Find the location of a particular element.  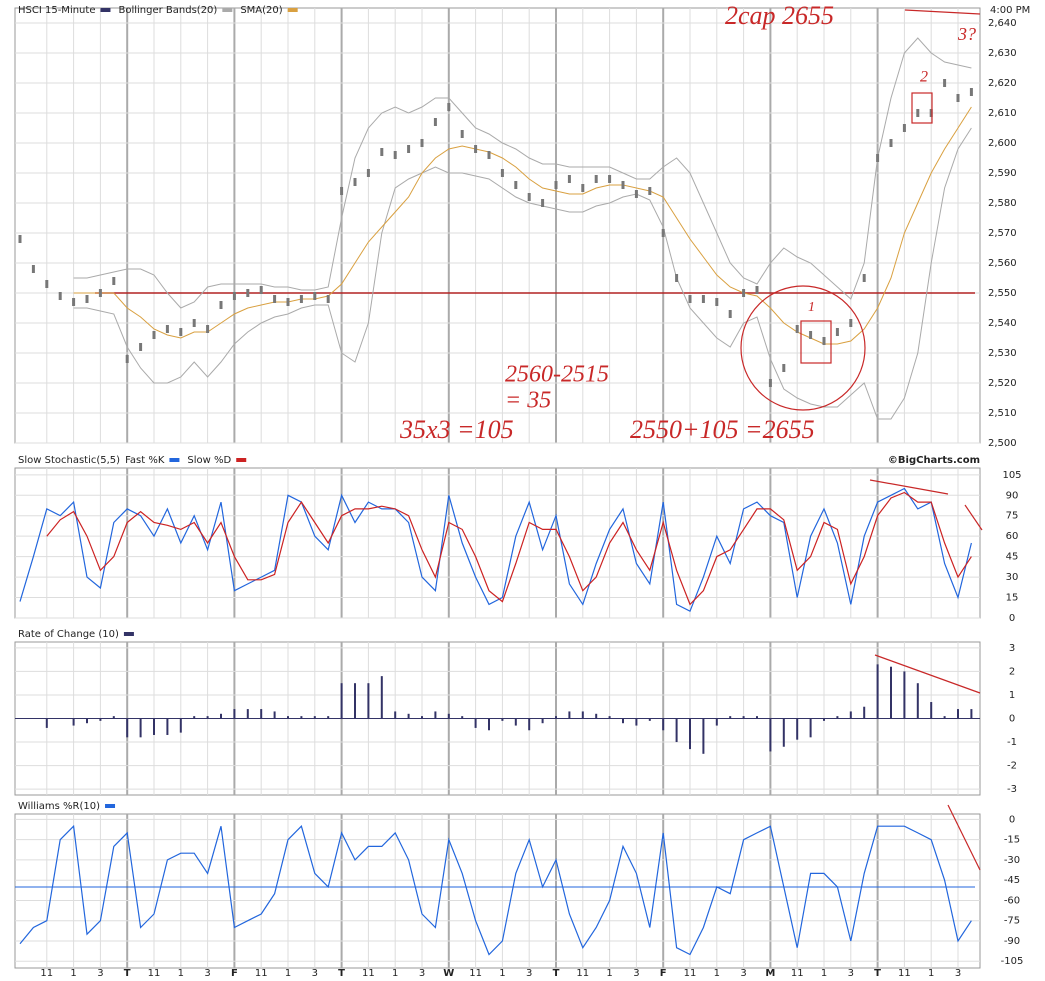

annotation: 3? is located at coordinates (966, 34).